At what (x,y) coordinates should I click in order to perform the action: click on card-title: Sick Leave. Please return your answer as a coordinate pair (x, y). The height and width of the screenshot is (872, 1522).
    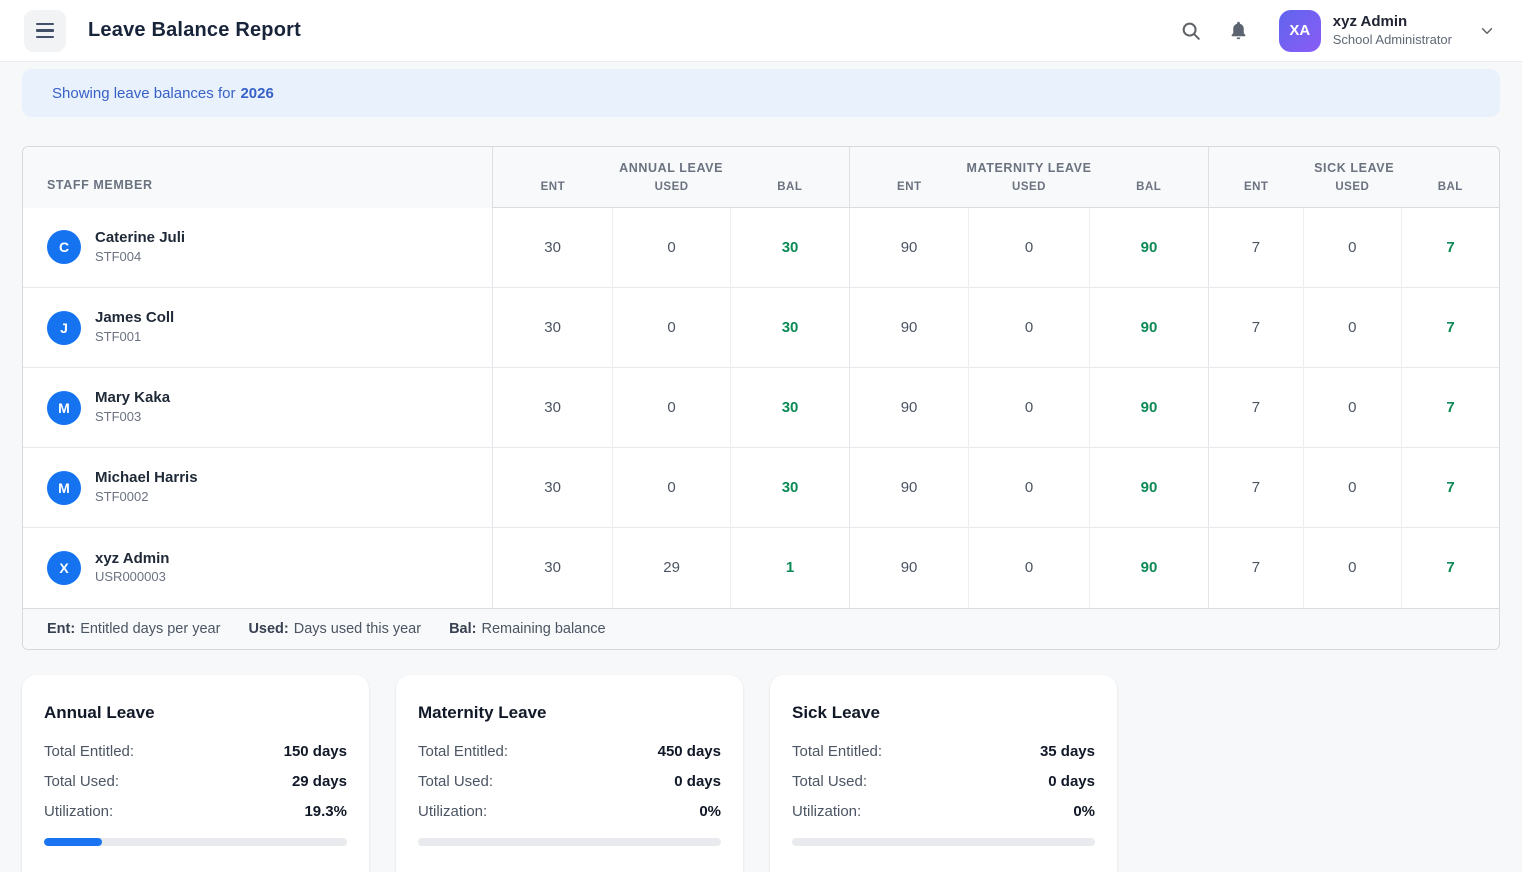
    Looking at the image, I should click on (836, 712).